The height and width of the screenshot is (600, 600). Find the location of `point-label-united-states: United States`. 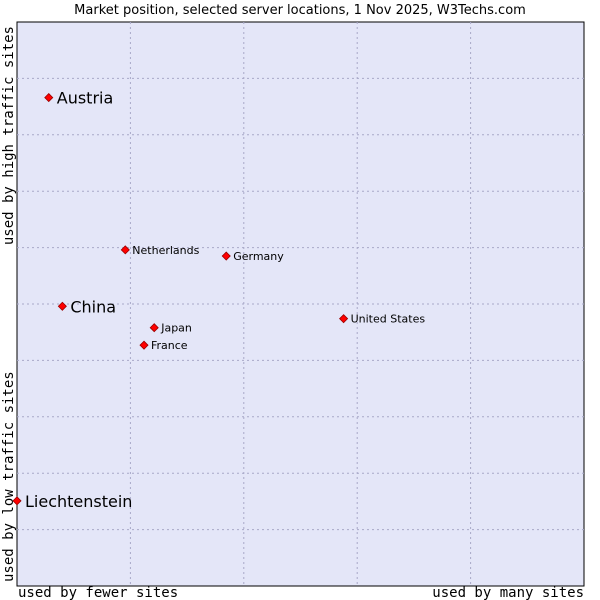

point-label-united-states: United States is located at coordinates (388, 319).